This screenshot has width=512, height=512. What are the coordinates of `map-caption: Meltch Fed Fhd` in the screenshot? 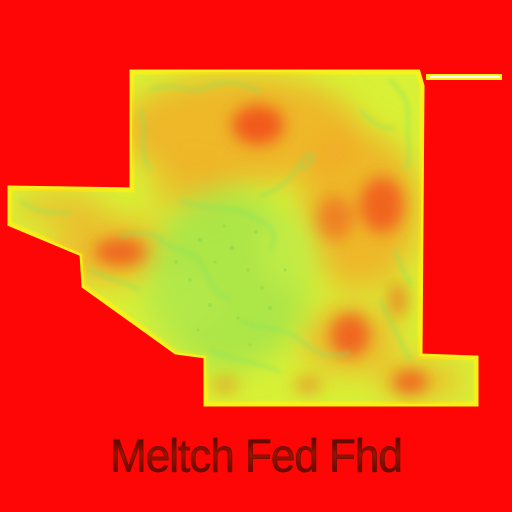 It's located at (256, 456).